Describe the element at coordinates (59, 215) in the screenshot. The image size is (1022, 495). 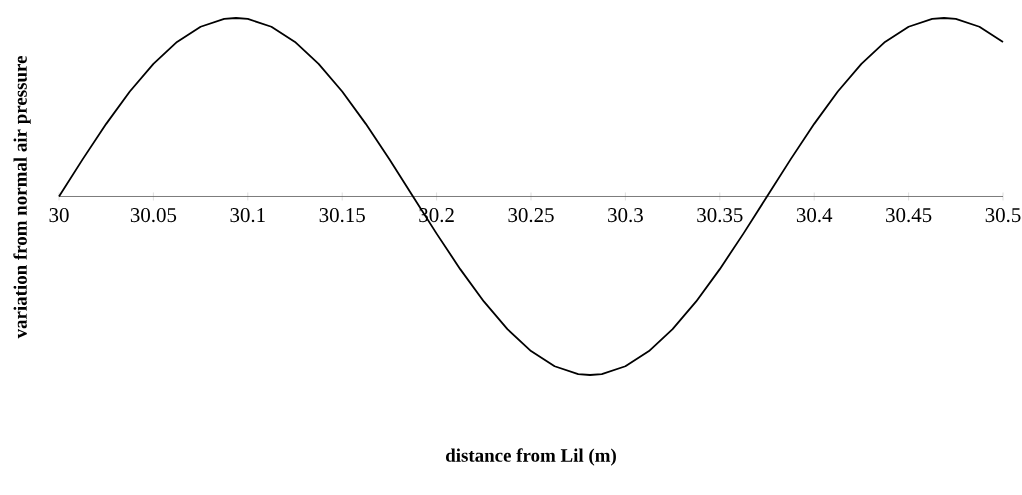
I see `x-tick-label: 30` at that location.